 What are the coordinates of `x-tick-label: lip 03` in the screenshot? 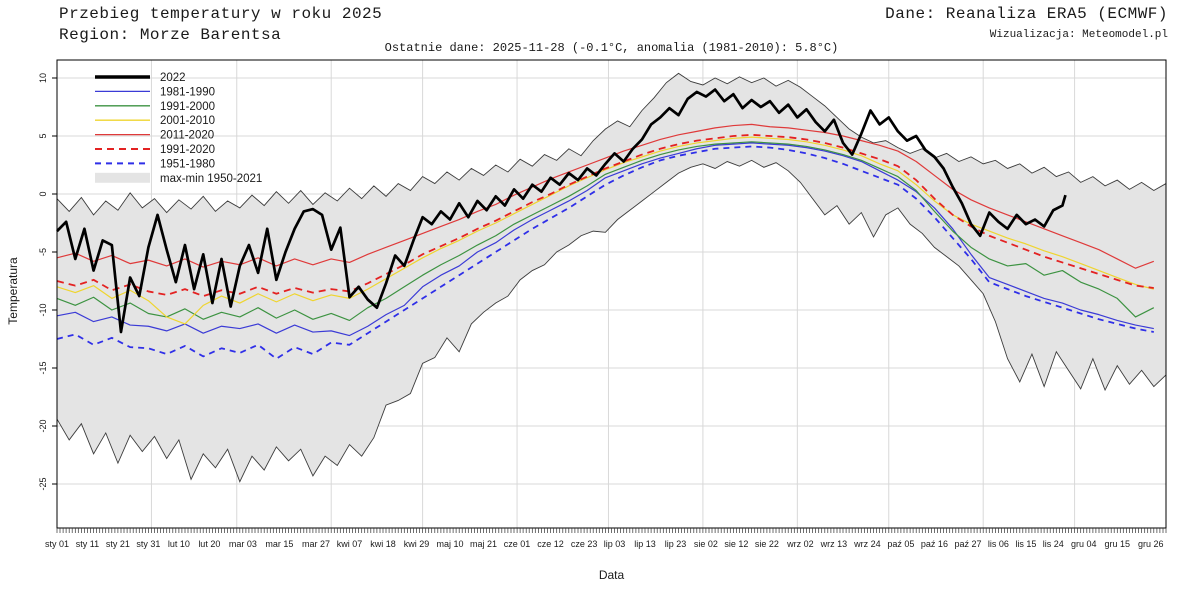 It's located at (615, 544).